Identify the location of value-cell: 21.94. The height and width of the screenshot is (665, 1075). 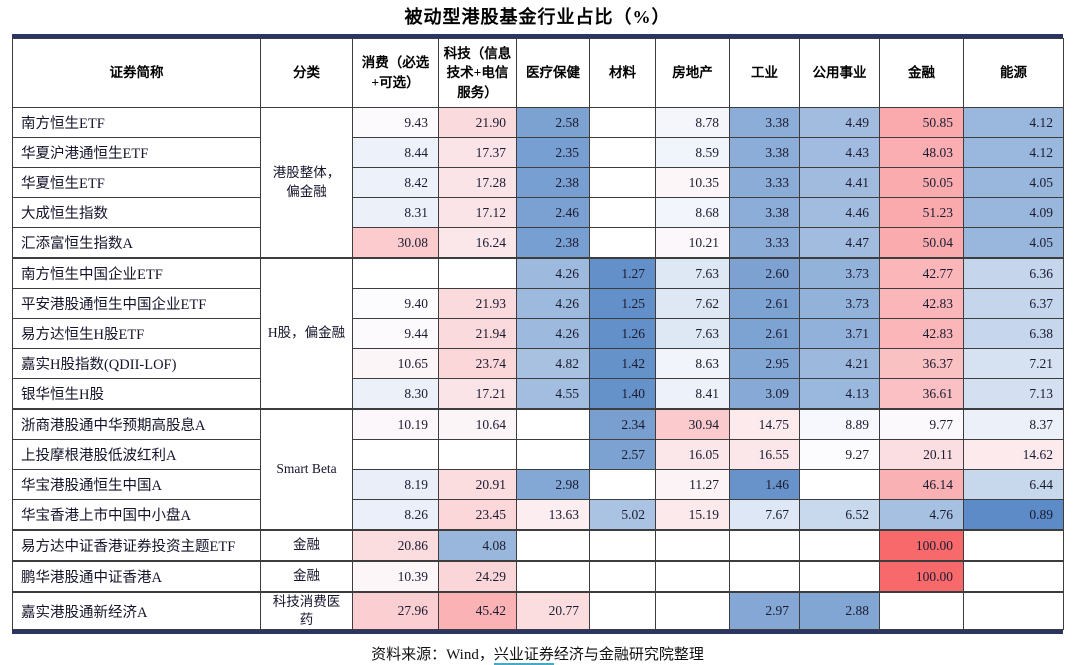
(477, 333).